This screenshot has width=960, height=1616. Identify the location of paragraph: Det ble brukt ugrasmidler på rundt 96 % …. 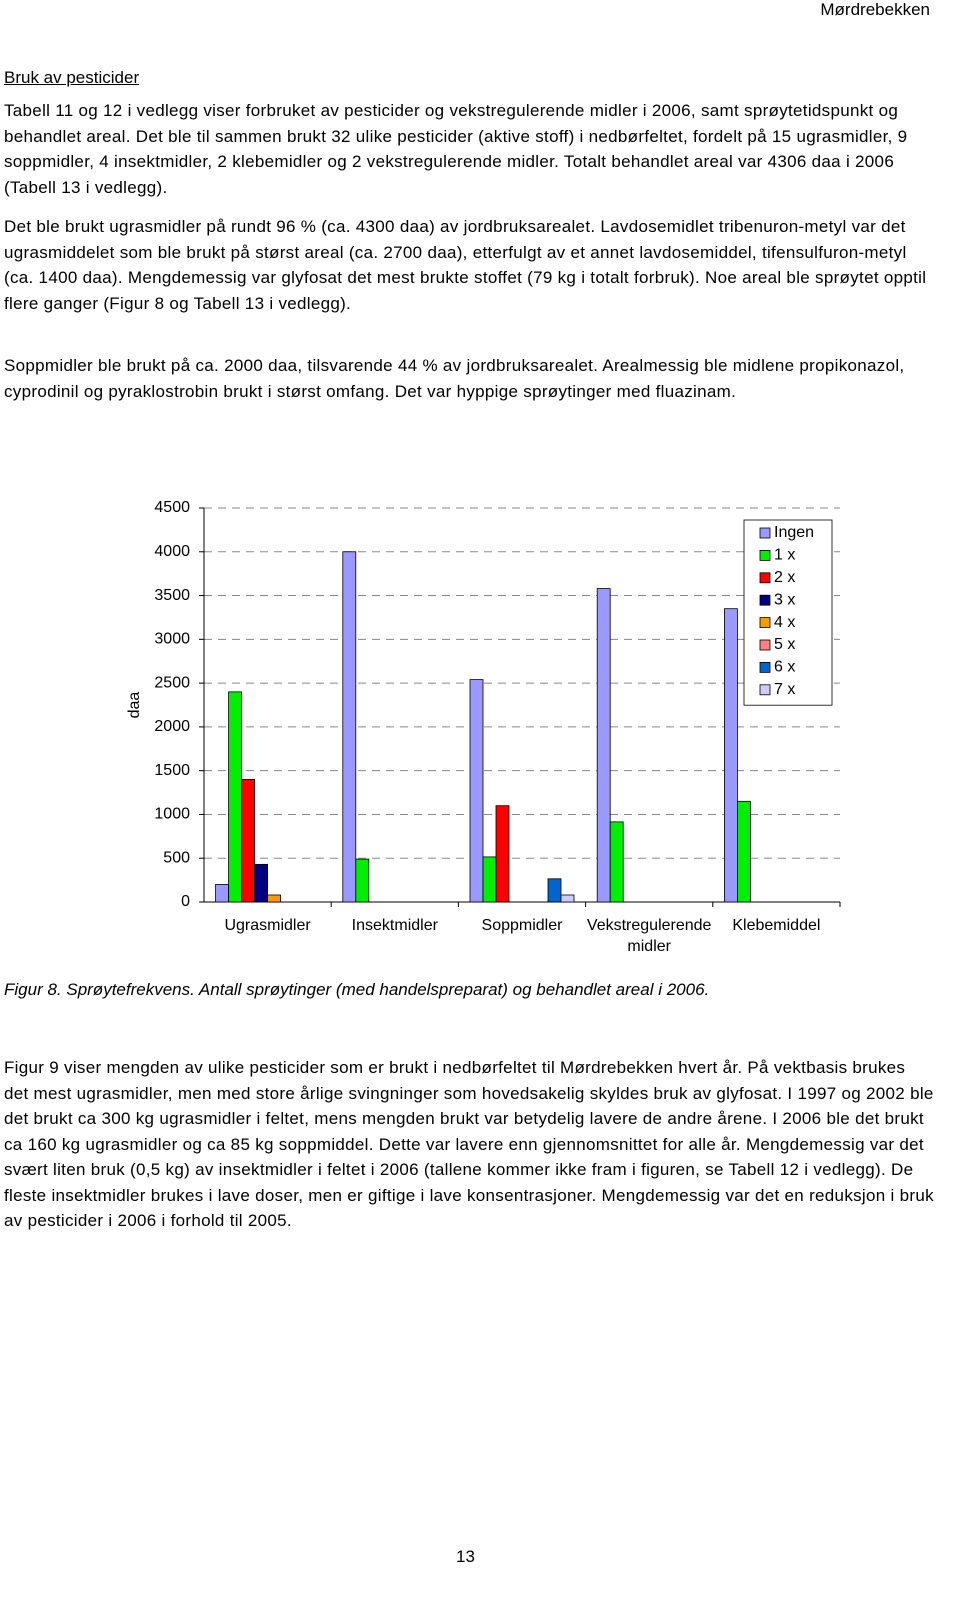
(465, 265).